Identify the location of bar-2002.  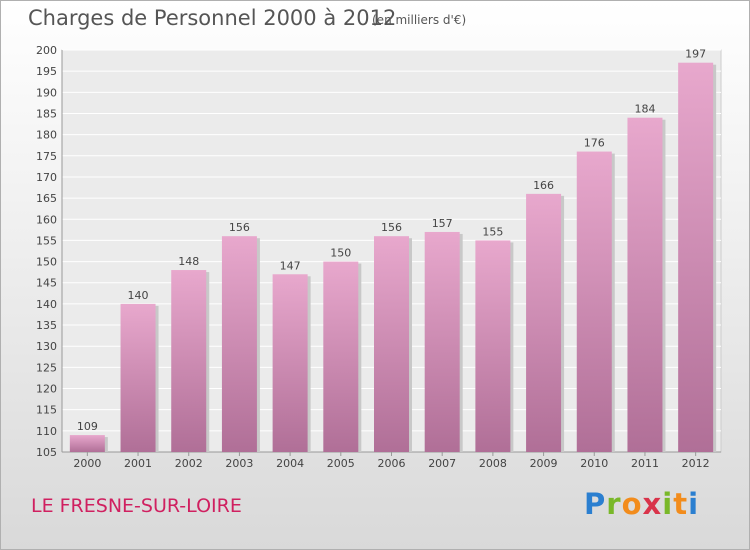
(189, 361).